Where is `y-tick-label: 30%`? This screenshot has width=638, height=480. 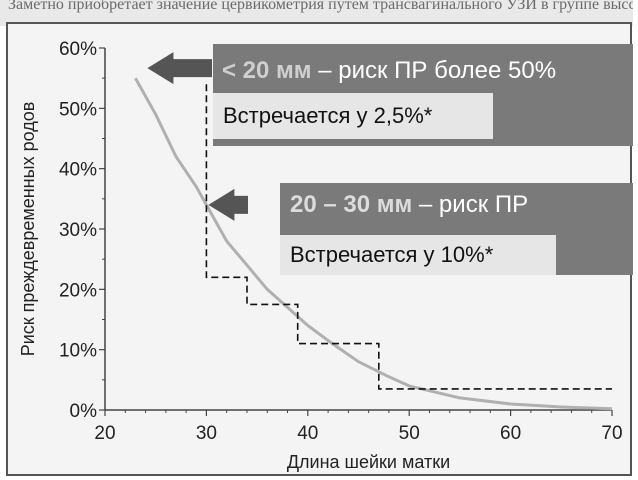 y-tick-label: 30% is located at coordinates (78, 230).